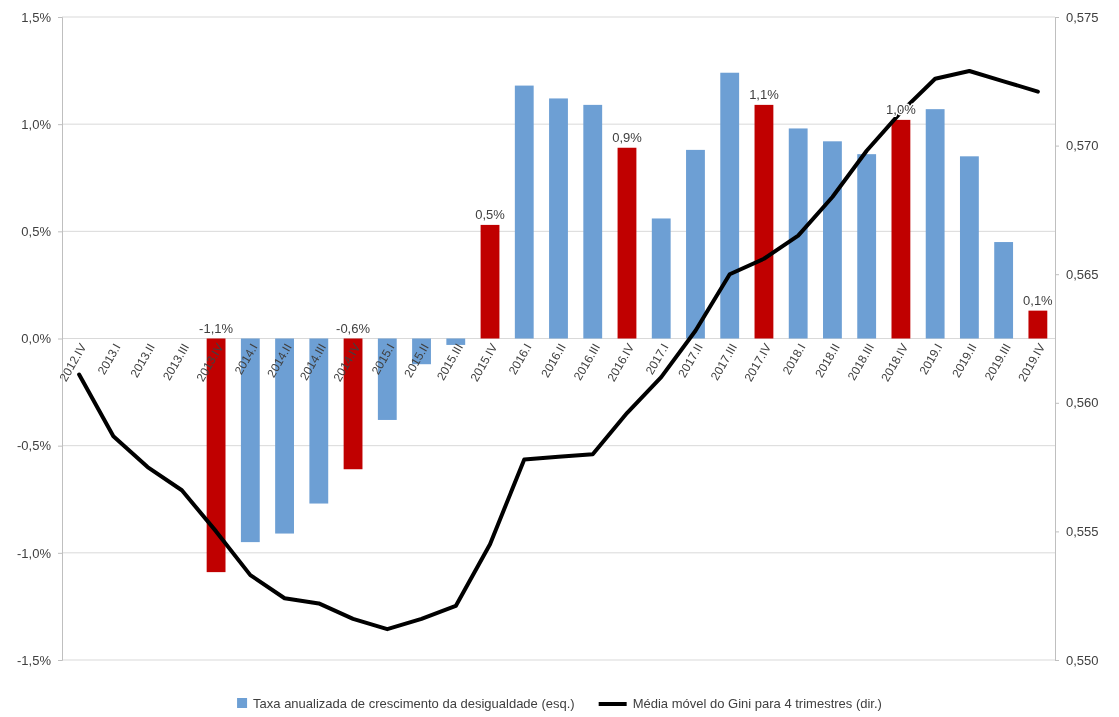 The height and width of the screenshot is (717, 1119). What do you see at coordinates (757, 703) in the screenshot?
I see `legend-label: Média móvel do Gini para 4 trimestres (dir.)` at bounding box center [757, 703].